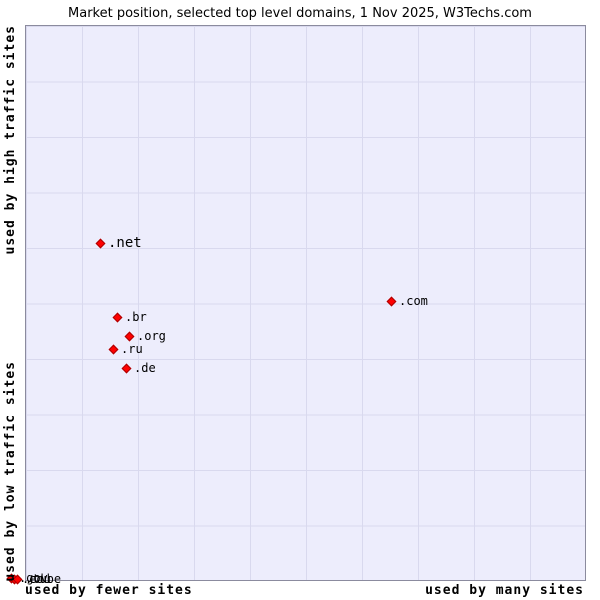  I want to click on data-point: .net, so click(118, 243).